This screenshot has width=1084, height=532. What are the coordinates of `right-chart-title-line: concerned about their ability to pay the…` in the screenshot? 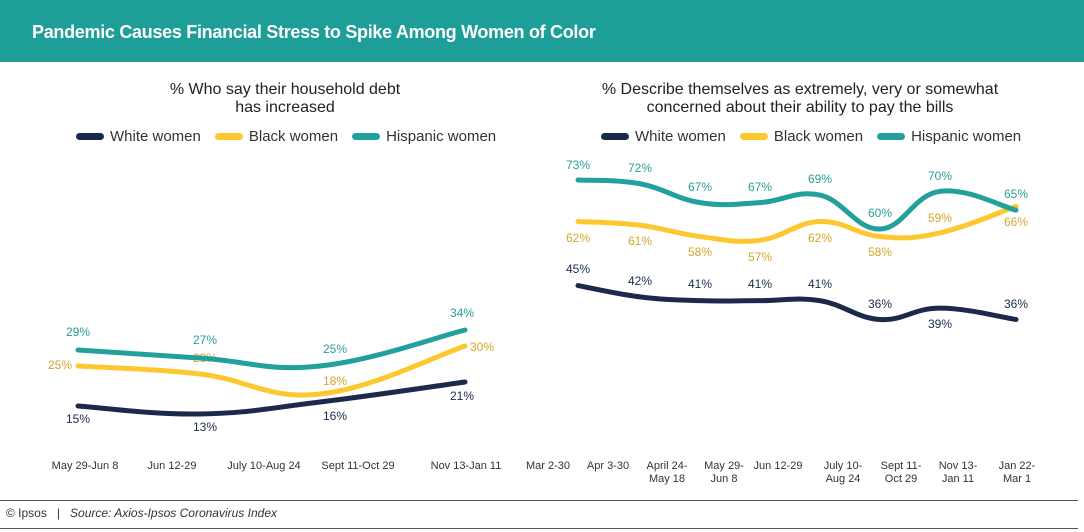 It's located at (800, 107).